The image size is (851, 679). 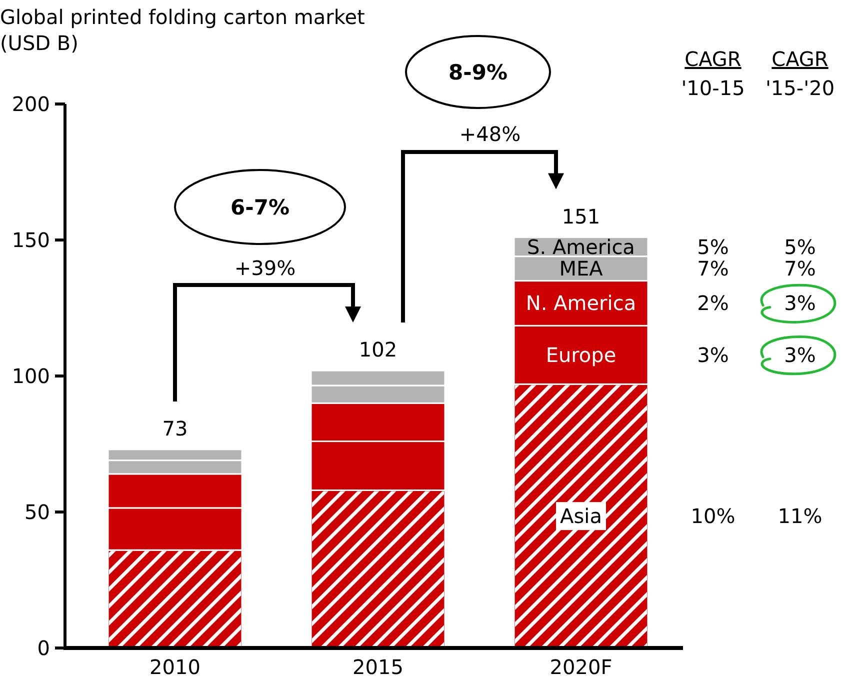 I want to click on series-label: MEA, so click(x=581, y=268).